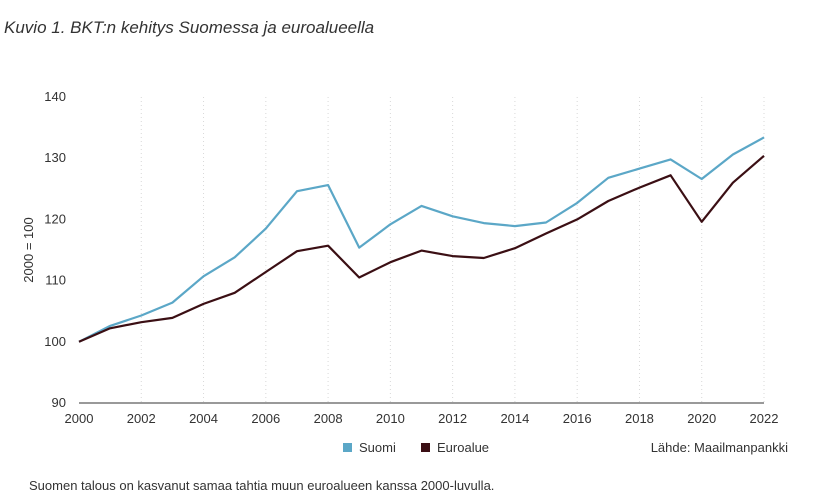  What do you see at coordinates (701, 418) in the screenshot?
I see `x-tick-label: 2020` at bounding box center [701, 418].